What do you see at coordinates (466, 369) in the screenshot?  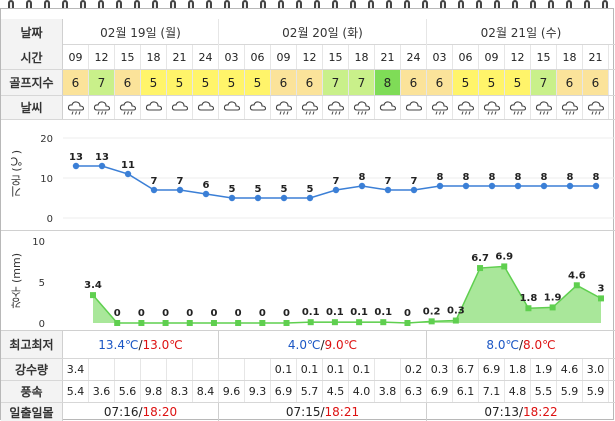 I see `precip-cell: 6.7` at bounding box center [466, 369].